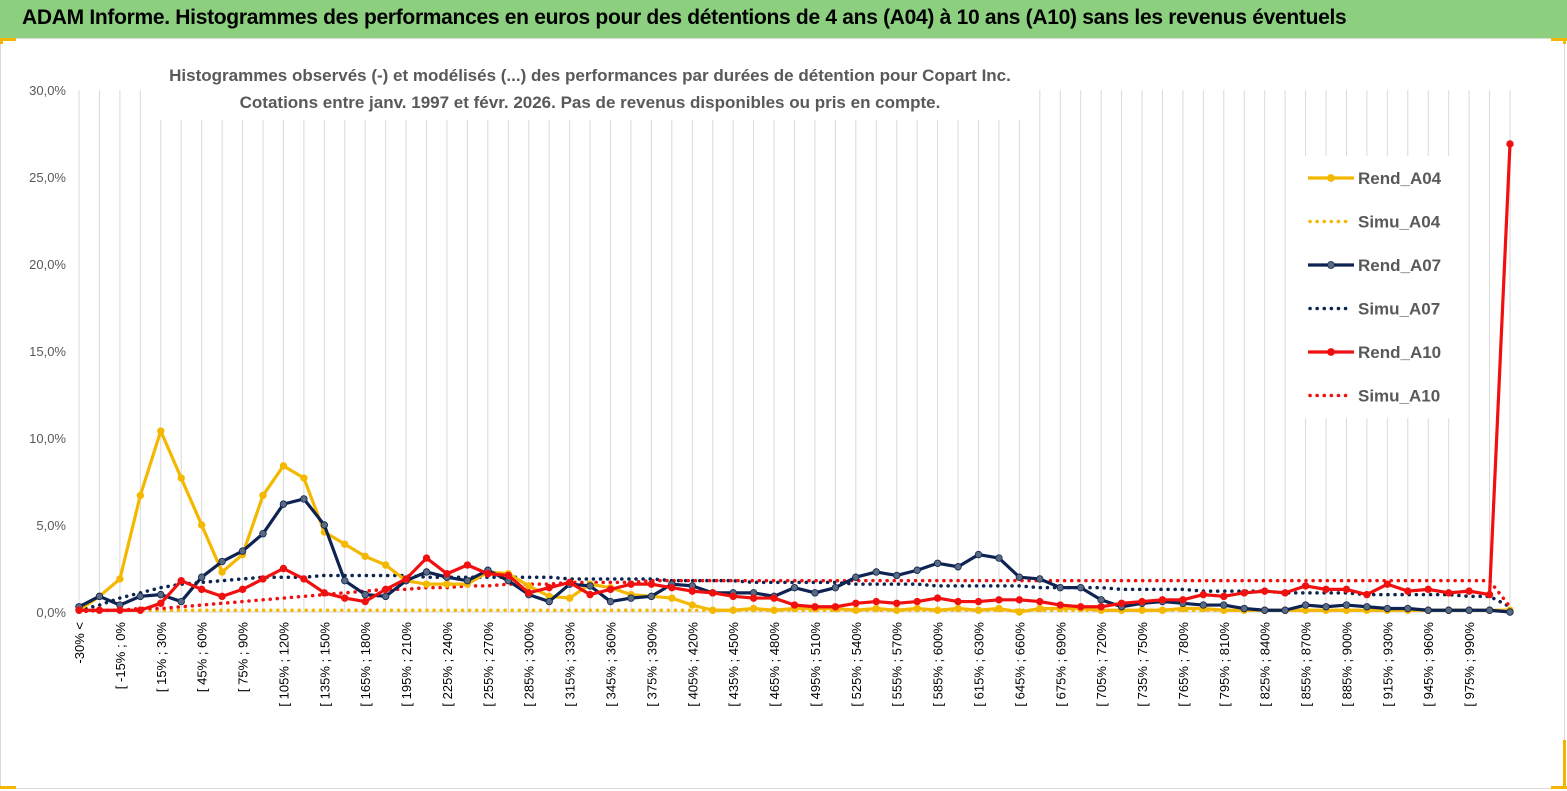 The height and width of the screenshot is (791, 1567). Describe the element at coordinates (47, 438) in the screenshot. I see `y-tick-label: 10,0%` at that location.